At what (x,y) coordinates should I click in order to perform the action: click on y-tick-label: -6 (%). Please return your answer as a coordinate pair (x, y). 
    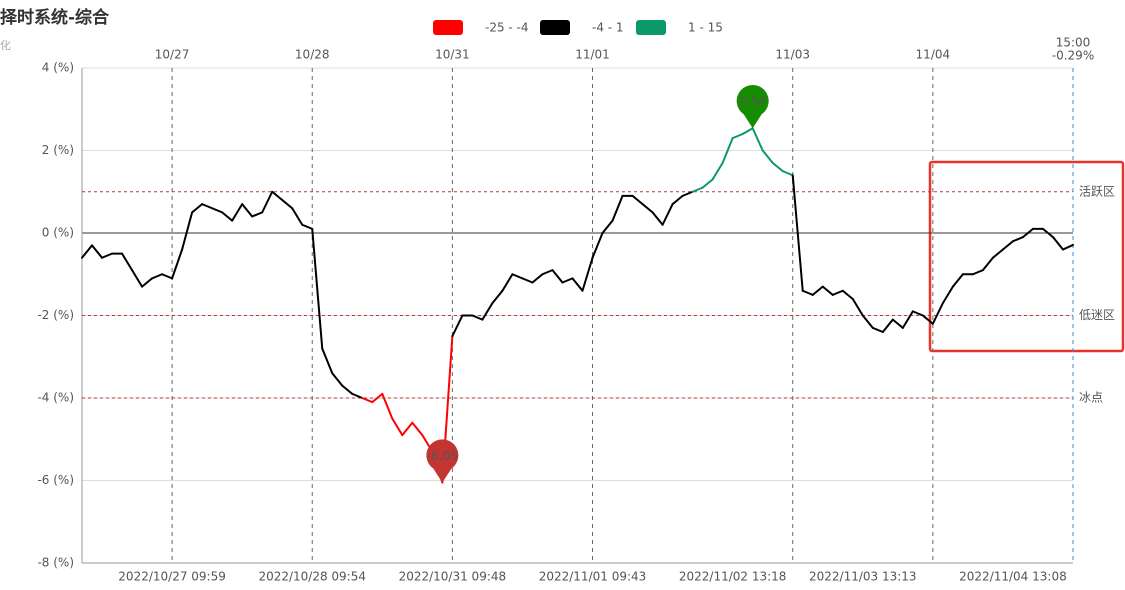
    Looking at the image, I should click on (55, 480).